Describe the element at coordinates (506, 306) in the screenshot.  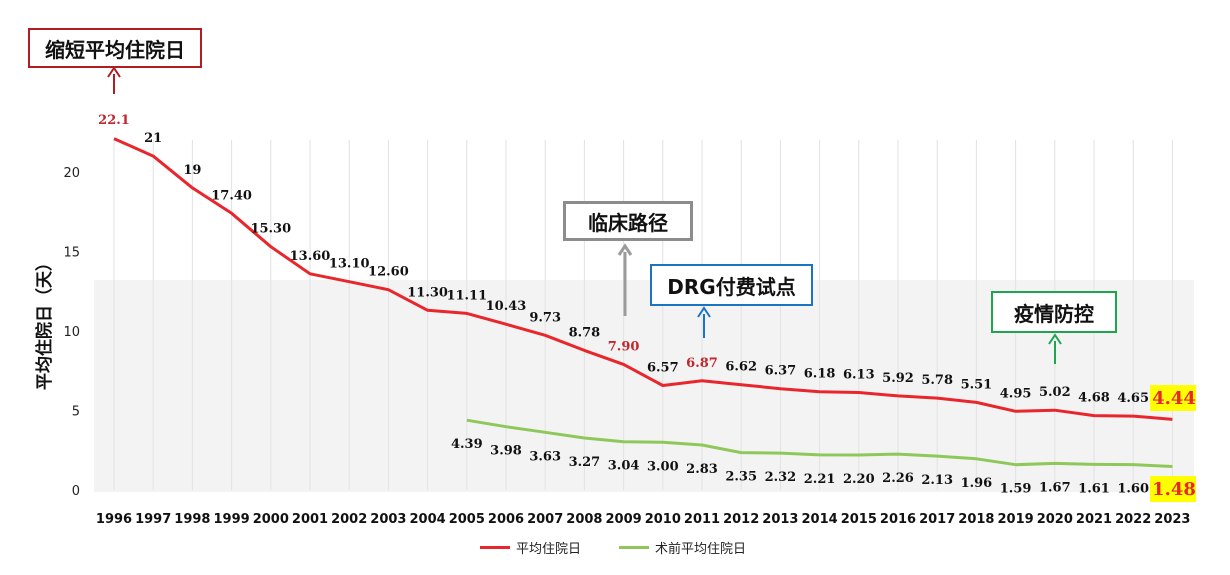
I see `data-label: 10.43` at that location.